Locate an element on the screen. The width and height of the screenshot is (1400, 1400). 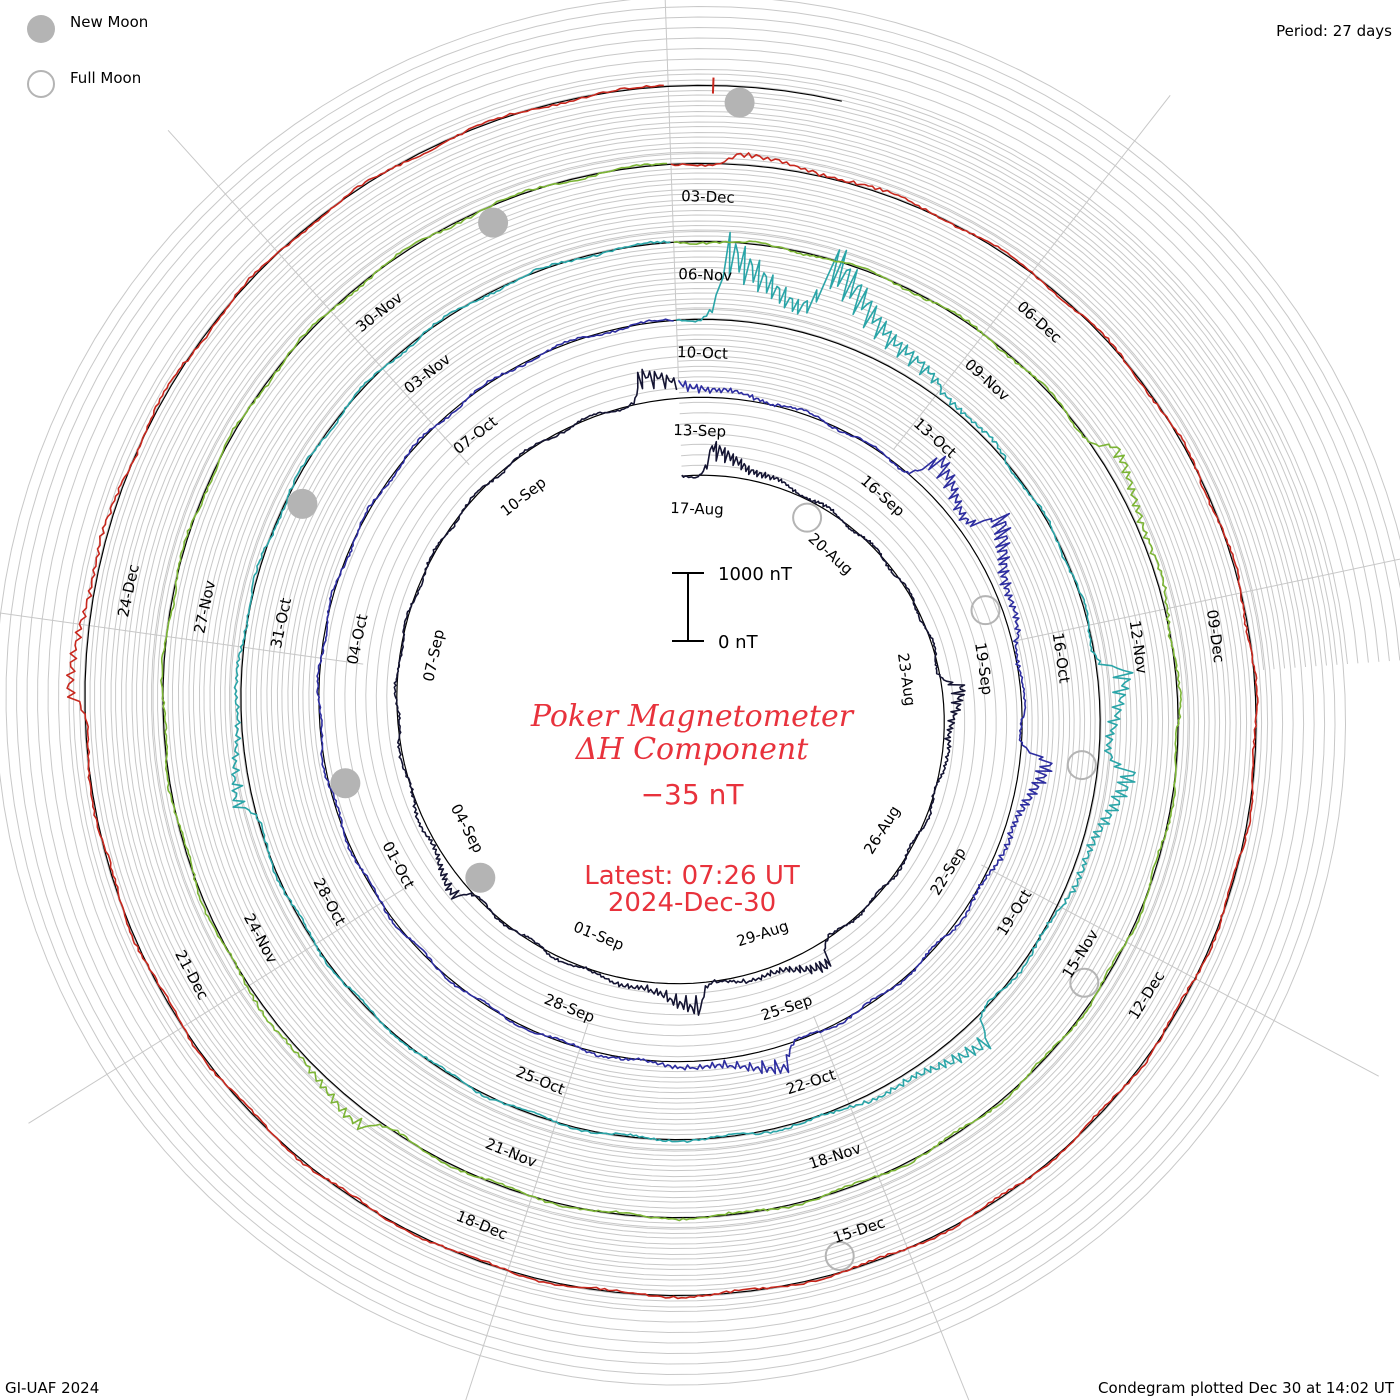
date-label: 01-Sep is located at coordinates (599, 936).